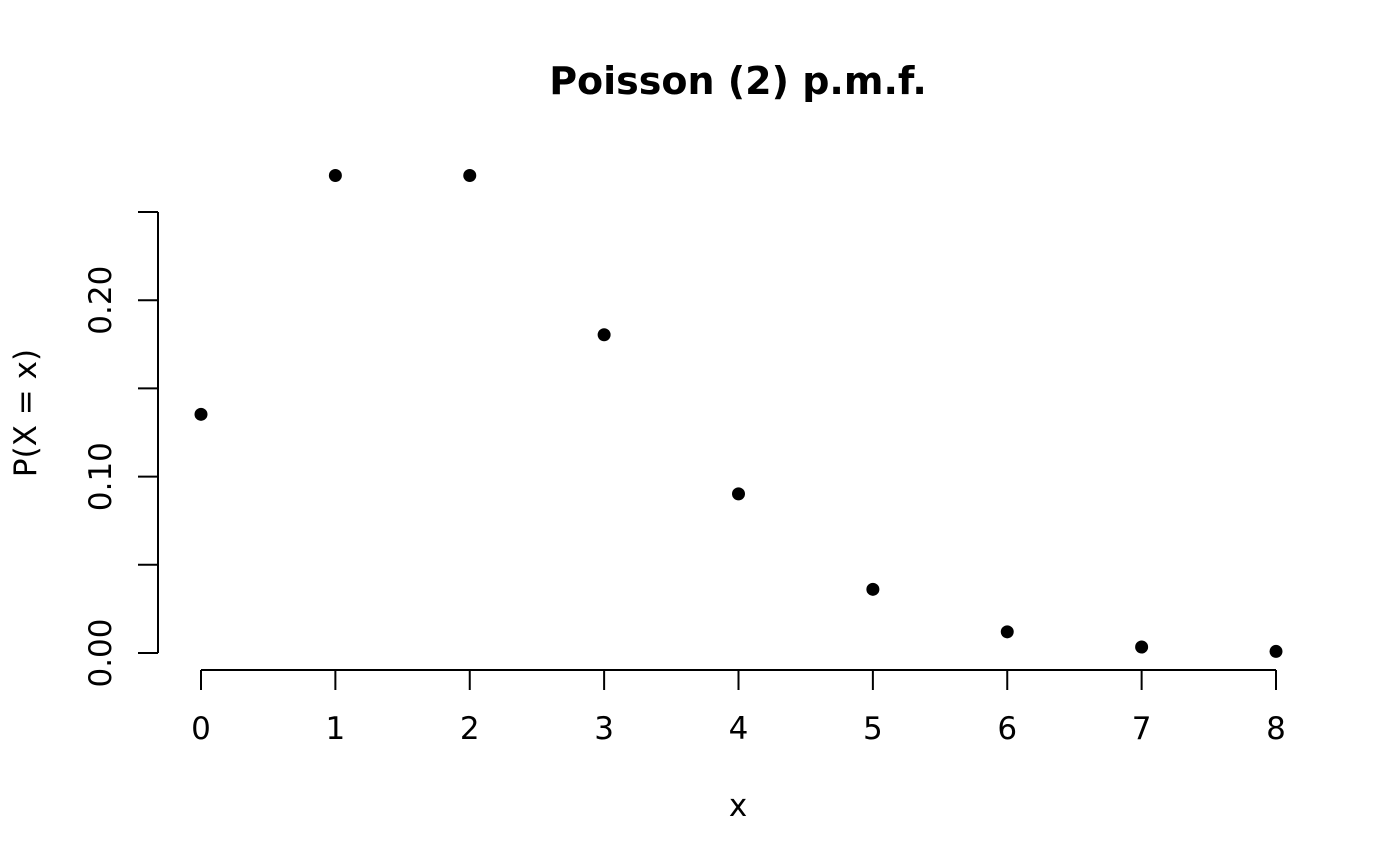  Describe the element at coordinates (738, 81) in the screenshot. I see `chart-title: Poisson (2) p.m.f.` at that location.